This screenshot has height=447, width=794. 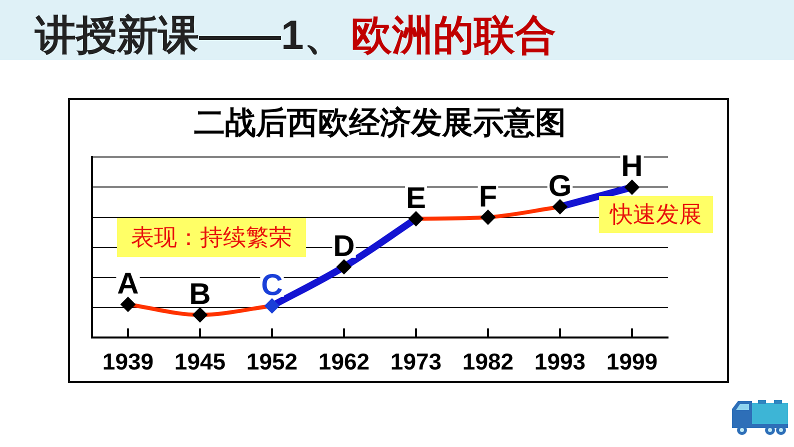 I want to click on annotation: A, so click(x=128, y=283).